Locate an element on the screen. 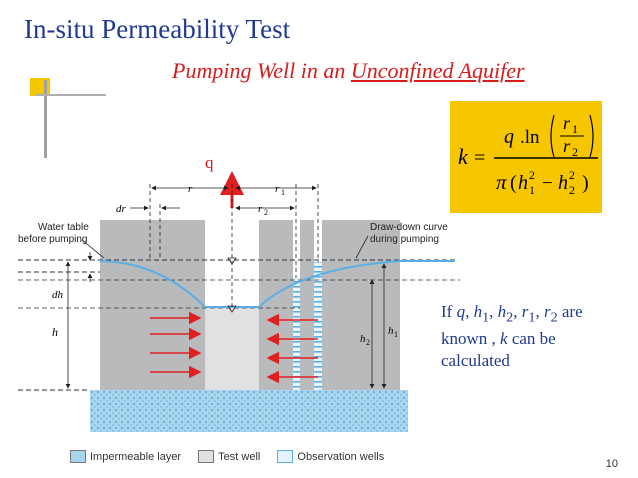 The width and height of the screenshot is (638, 478). formula-ln: .ln is located at coordinates (530, 137).